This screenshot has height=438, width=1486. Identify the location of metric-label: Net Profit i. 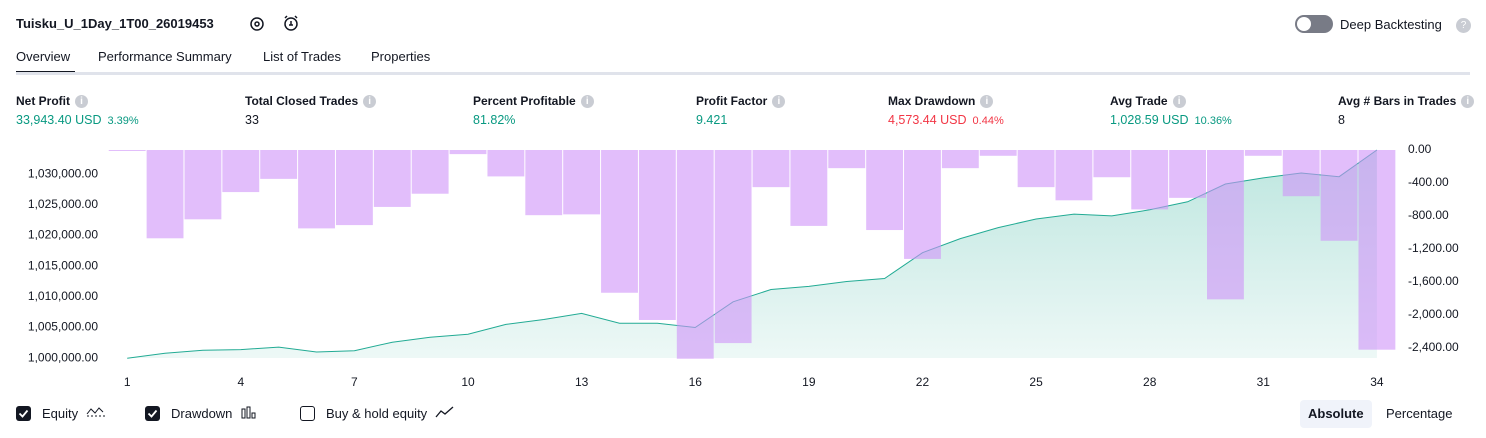
(52, 101).